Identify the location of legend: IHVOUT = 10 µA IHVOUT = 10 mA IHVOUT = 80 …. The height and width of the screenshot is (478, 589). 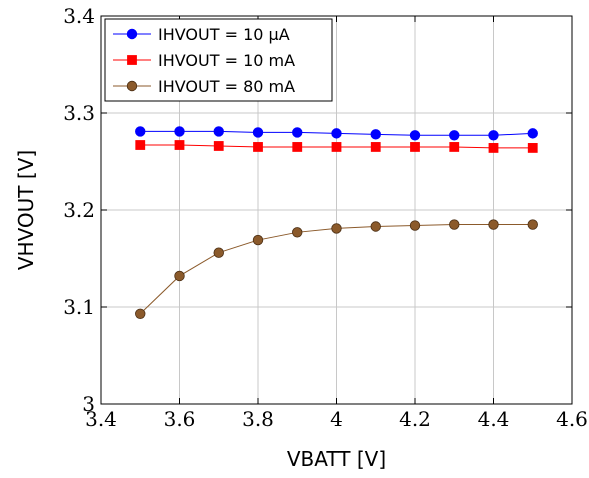
(218, 60).